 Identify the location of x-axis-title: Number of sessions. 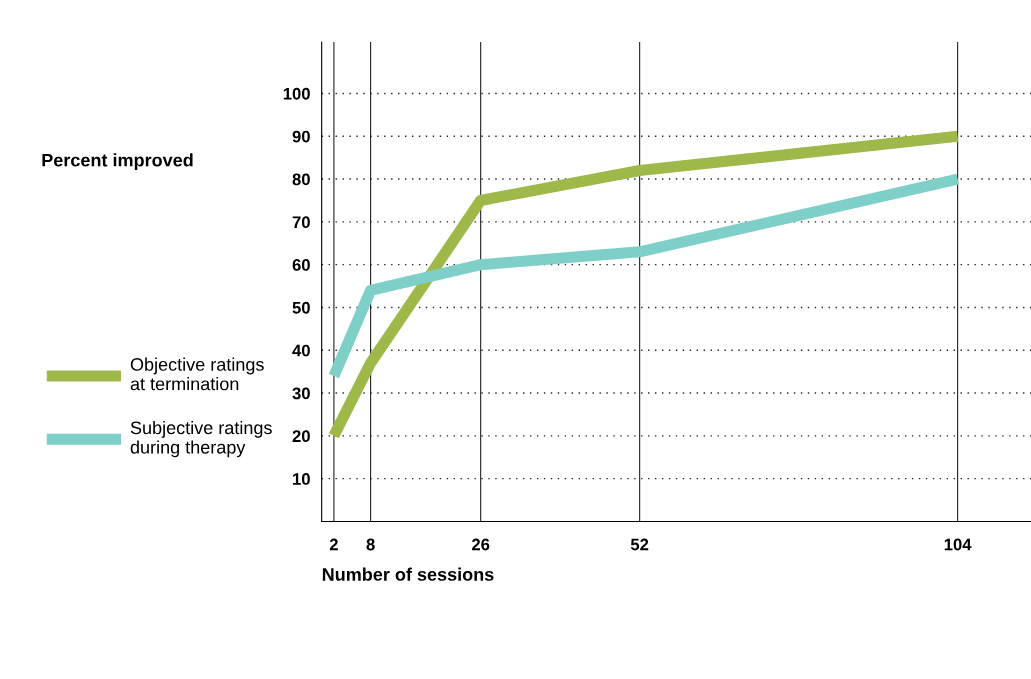
(408, 574).